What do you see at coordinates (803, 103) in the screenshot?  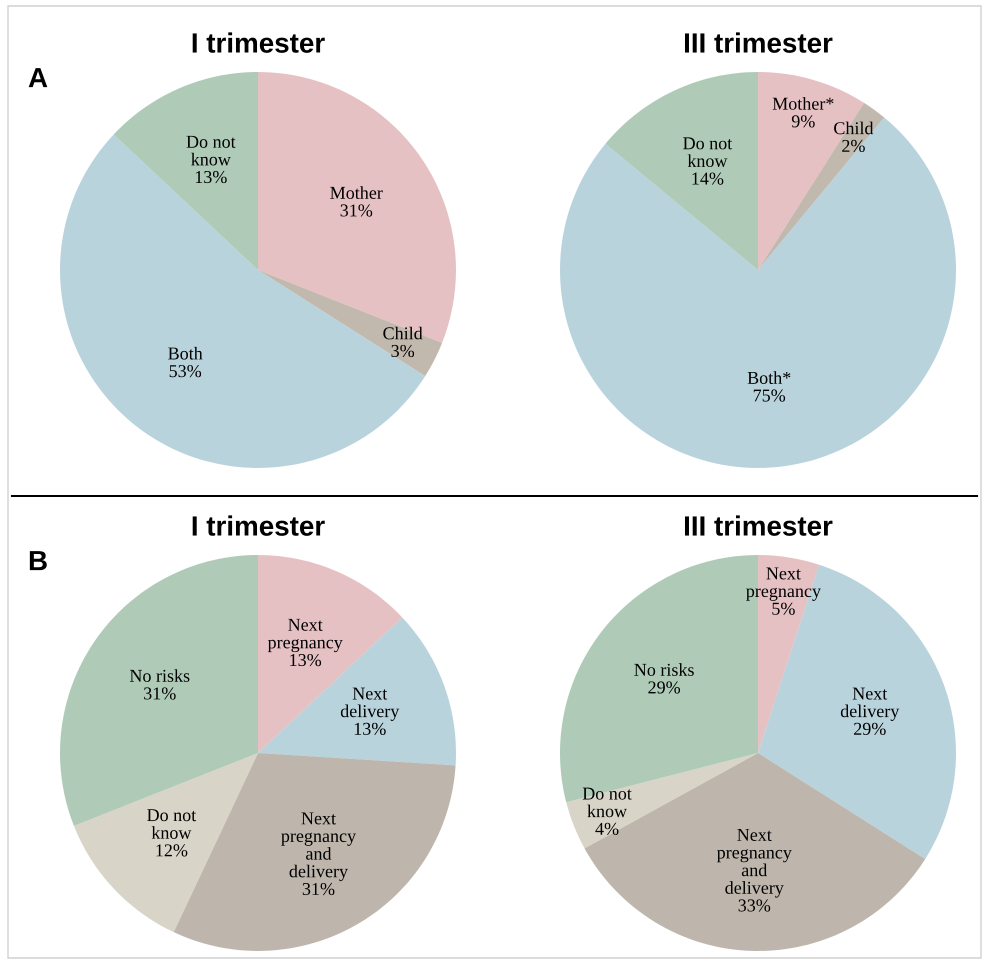 I see `slice-label: Mother*` at bounding box center [803, 103].